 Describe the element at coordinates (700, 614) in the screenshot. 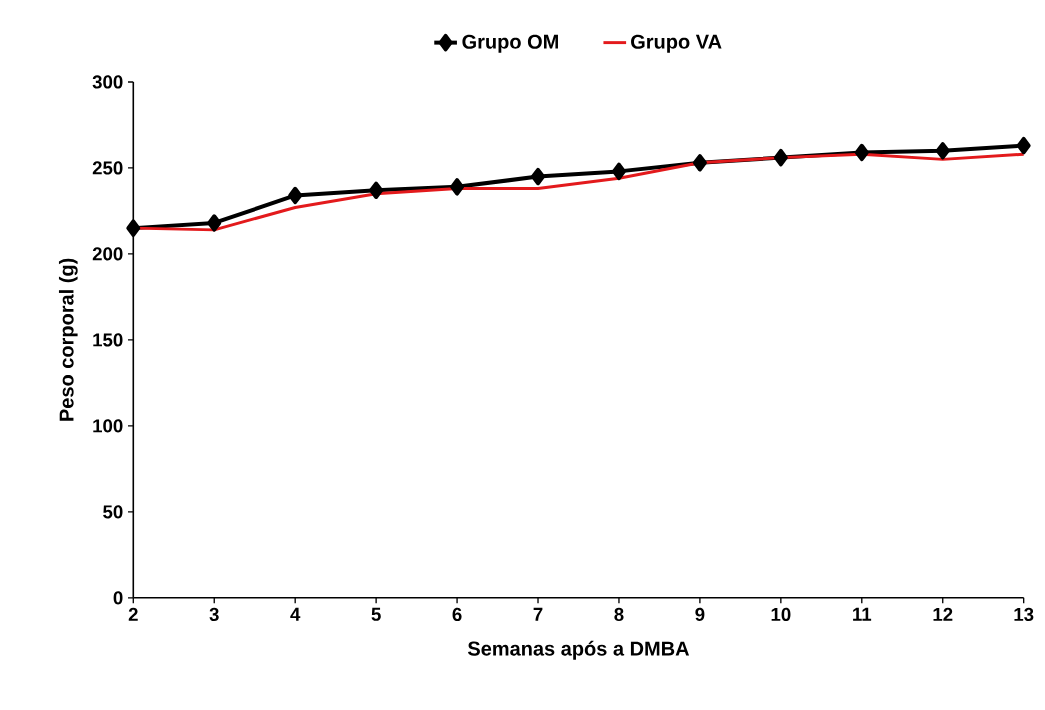

I see `x-tick-label: 9` at that location.